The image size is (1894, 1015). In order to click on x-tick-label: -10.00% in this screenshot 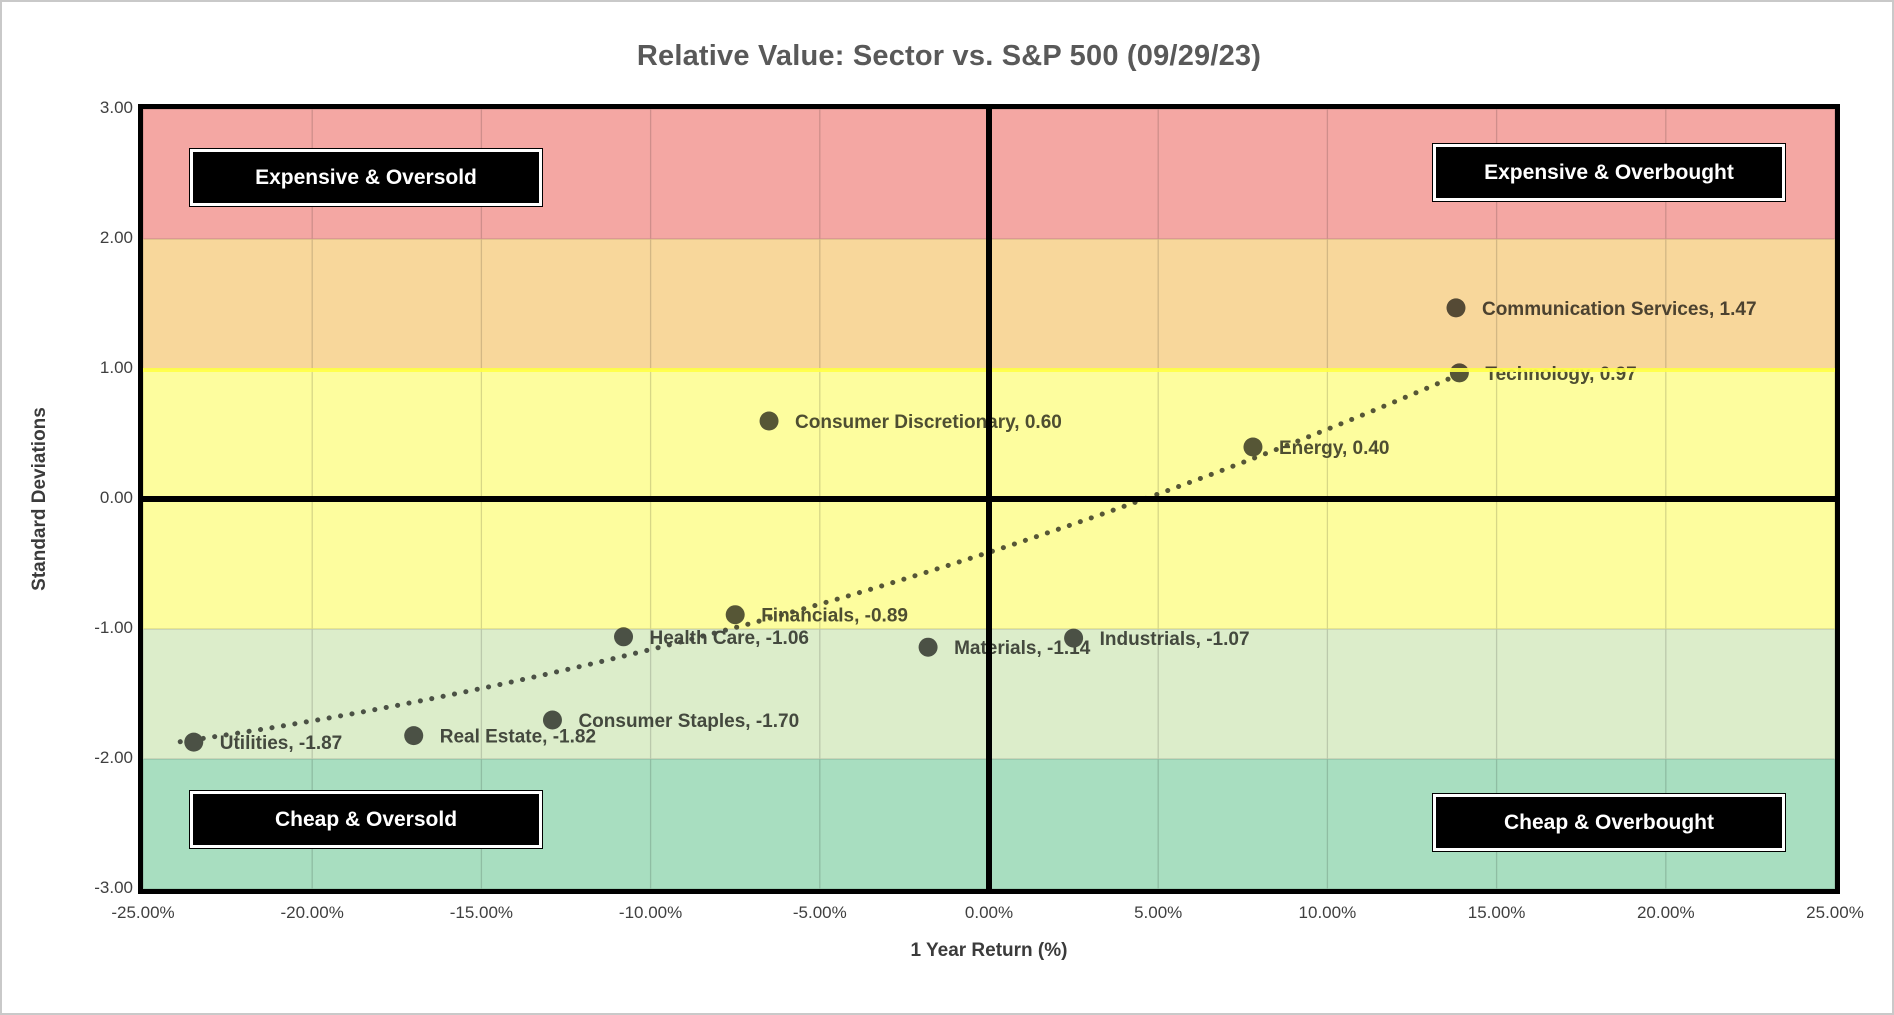, I will do `click(650, 912)`.